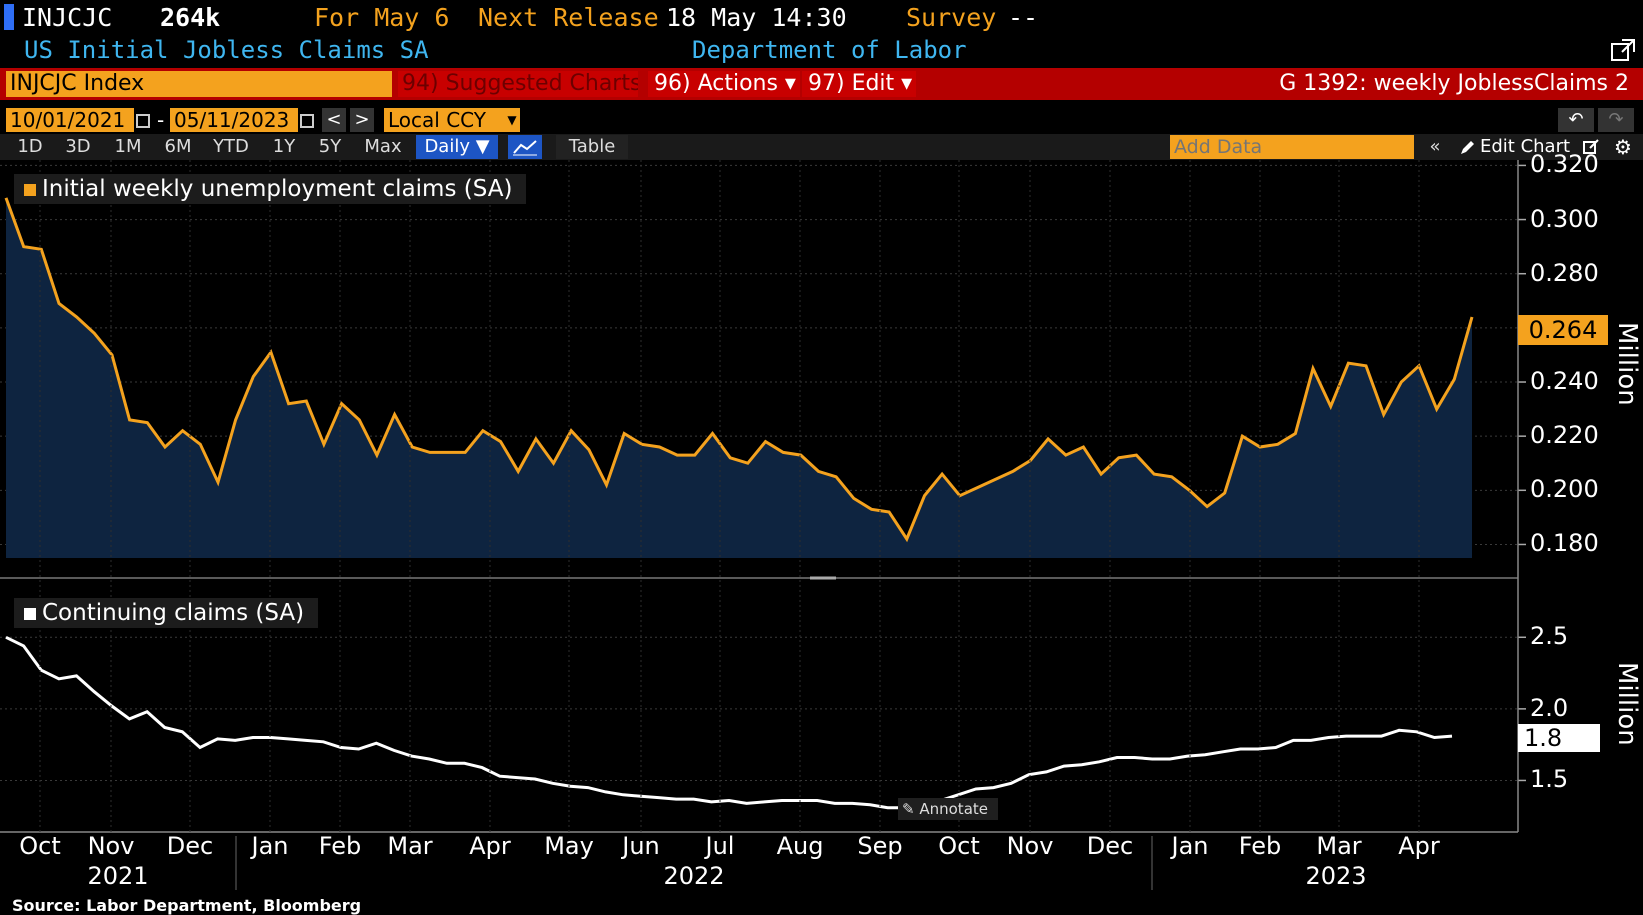 The width and height of the screenshot is (1643, 915). What do you see at coordinates (1190, 846) in the screenshot?
I see `x-tick-label: Jan` at bounding box center [1190, 846].